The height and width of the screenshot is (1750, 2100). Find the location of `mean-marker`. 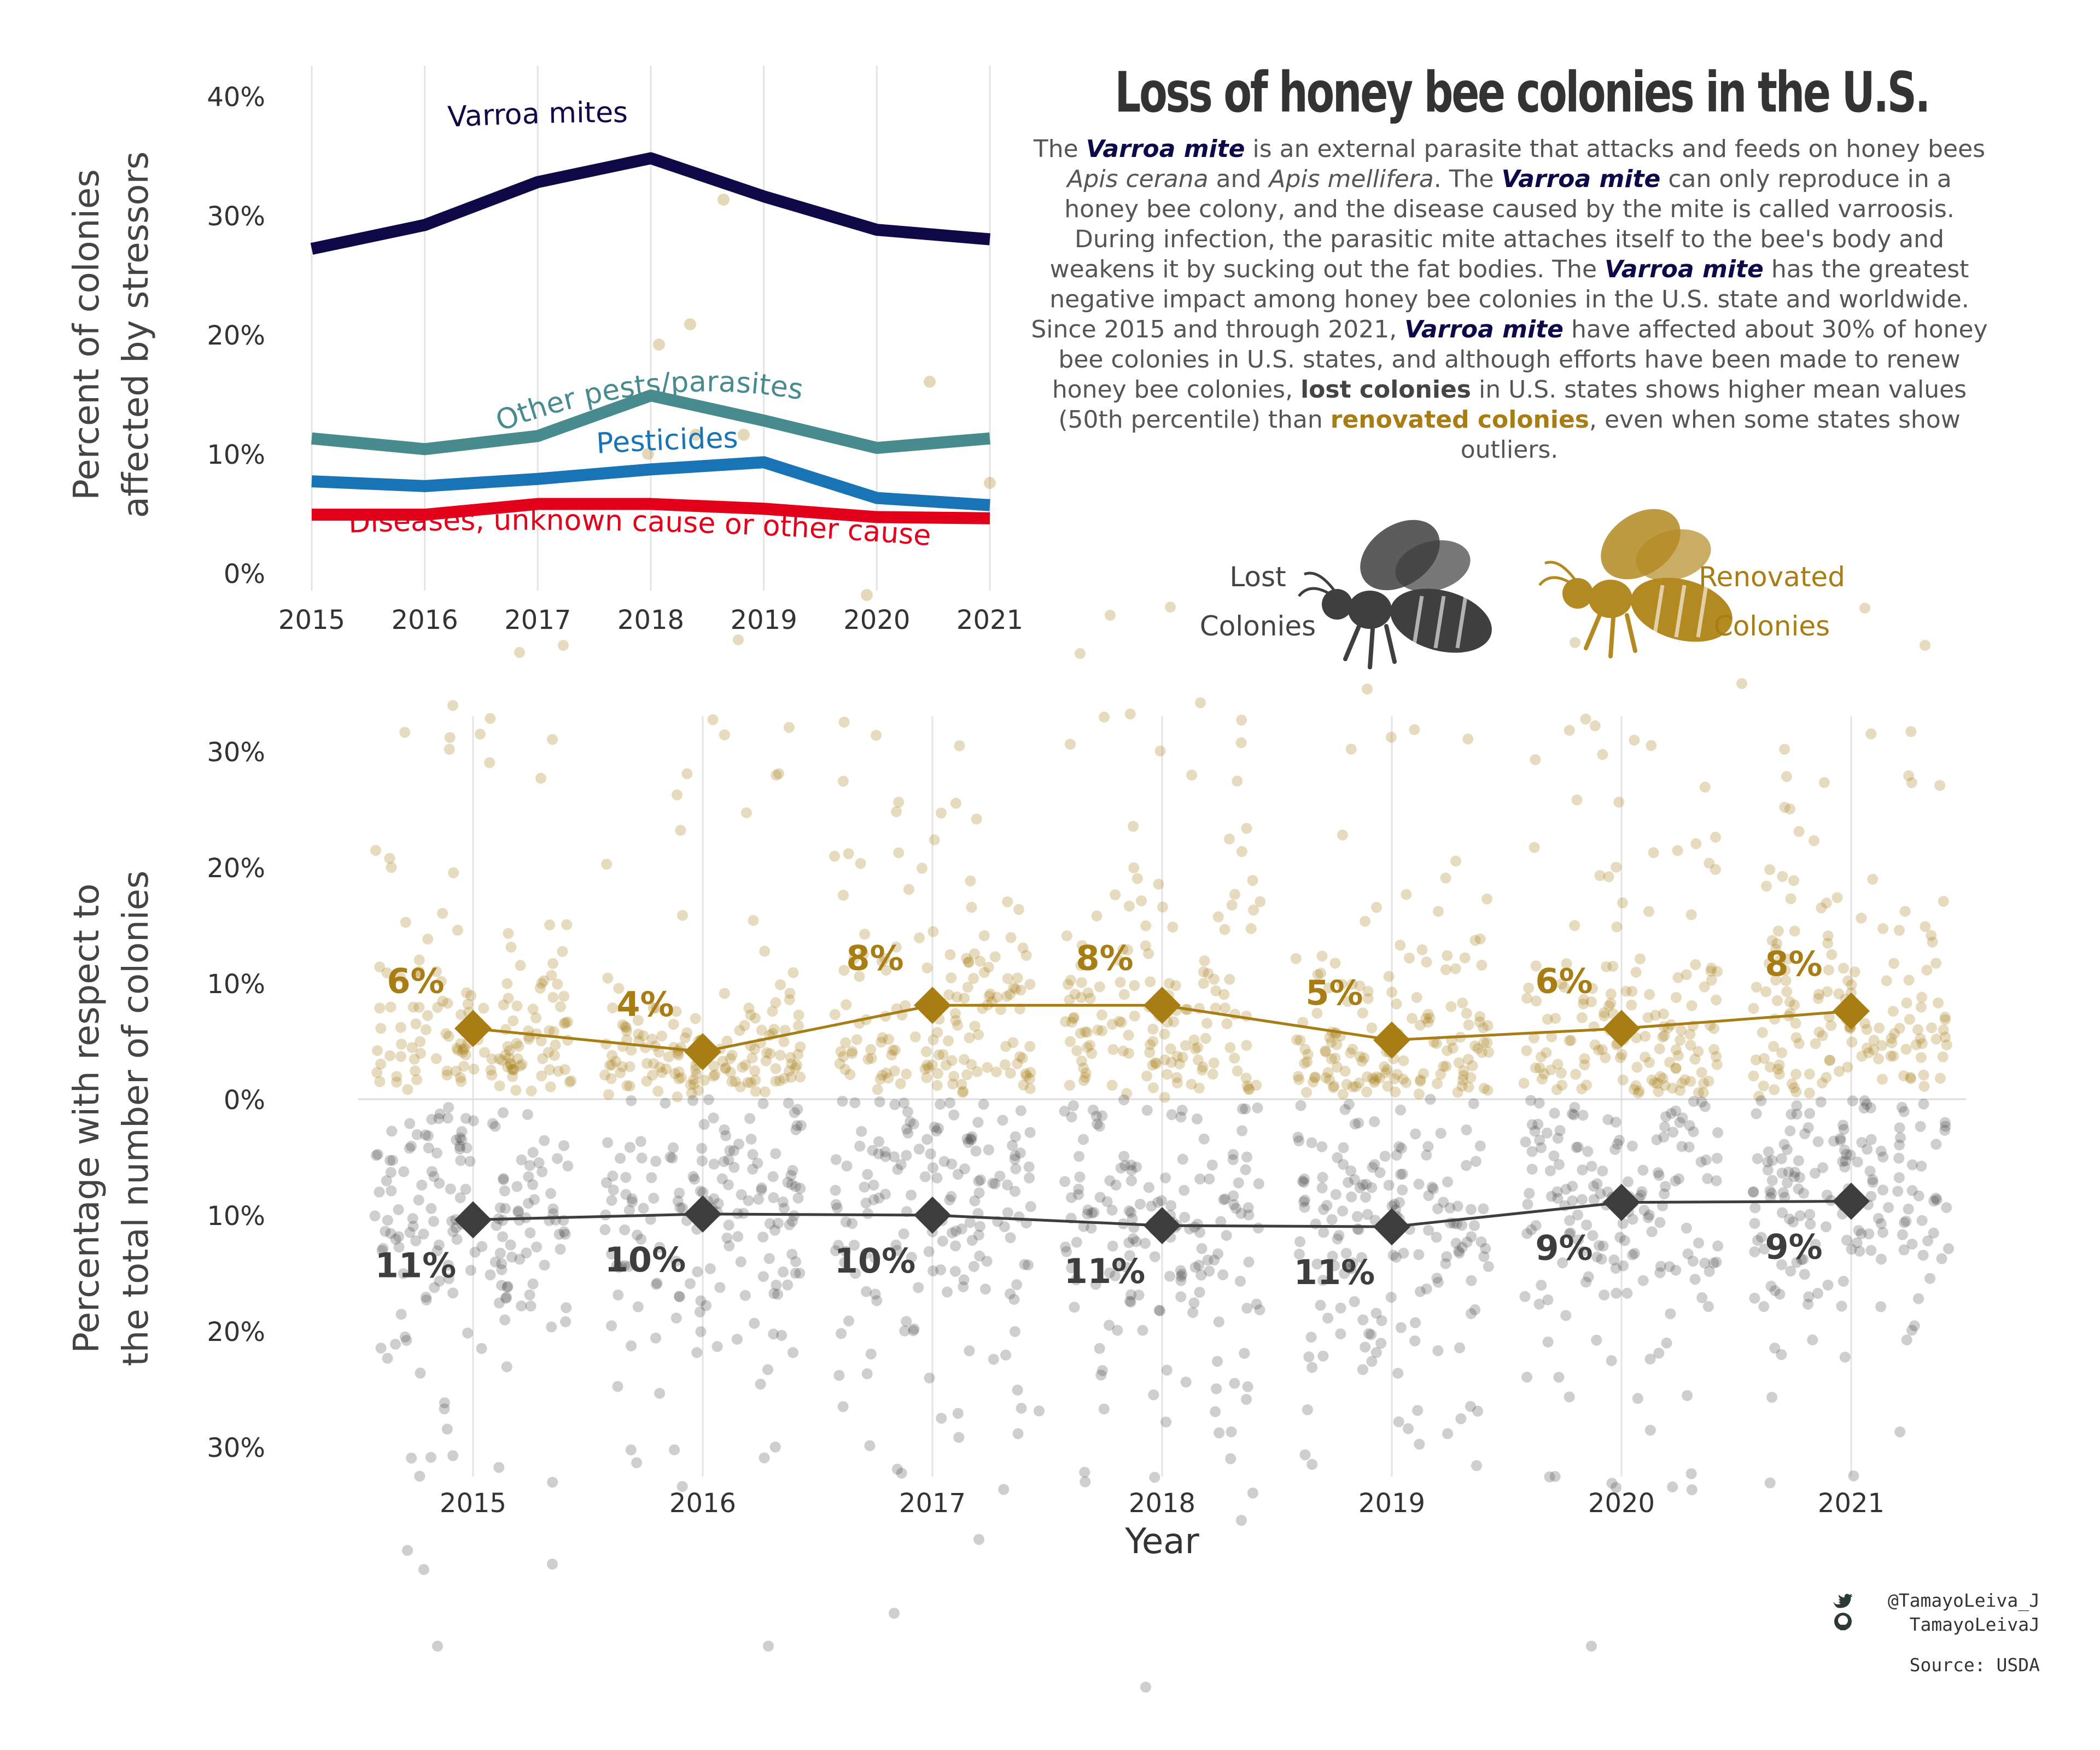

mean-marker is located at coordinates (473, 1028).